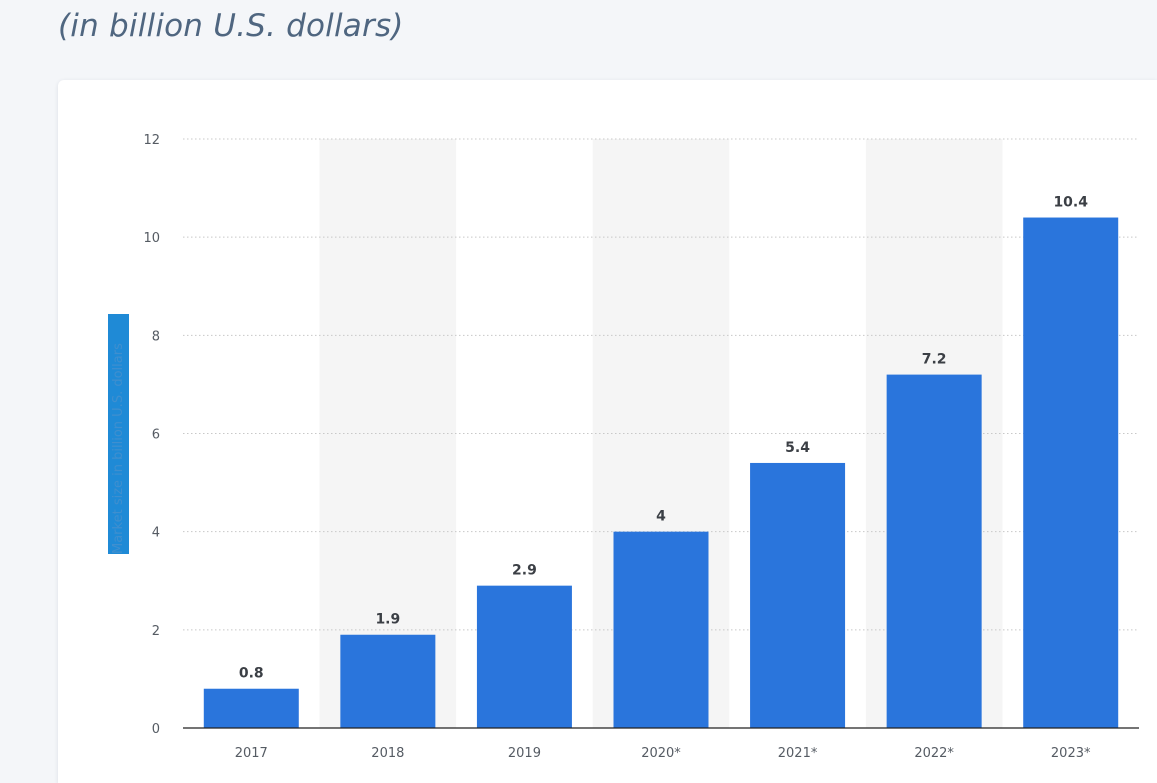 The width and height of the screenshot is (1157, 783). I want to click on y-tick-label: 0, so click(156, 729).